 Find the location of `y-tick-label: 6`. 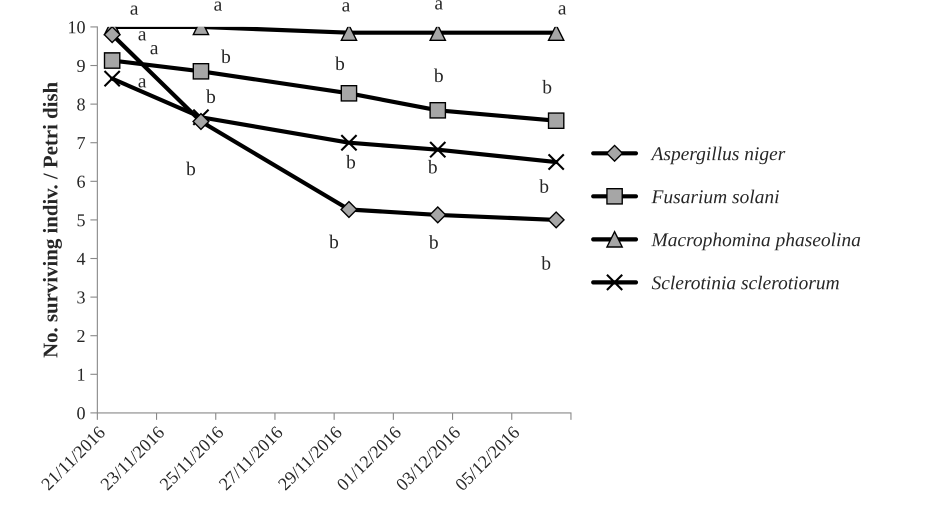

y-tick-label: 6 is located at coordinates (81, 182).